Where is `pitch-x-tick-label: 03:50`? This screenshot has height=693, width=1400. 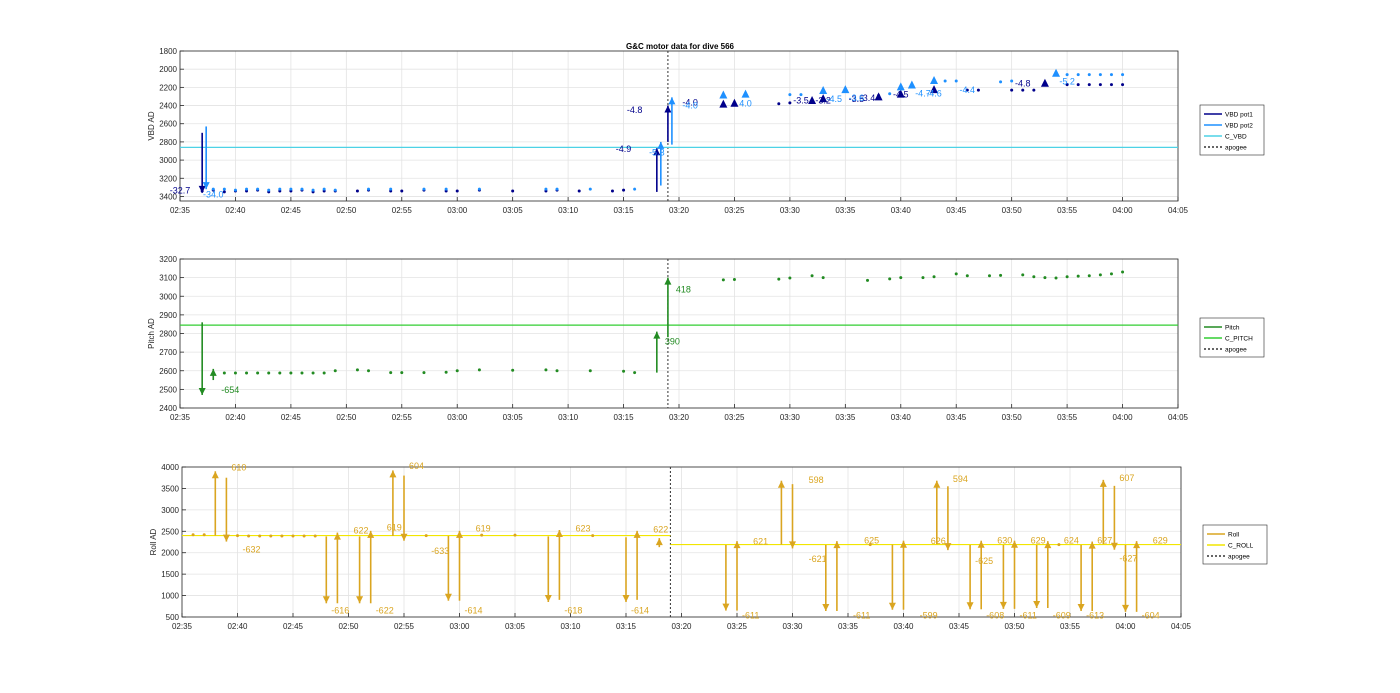
pitch-x-tick-label: 03:50 is located at coordinates (1012, 417).